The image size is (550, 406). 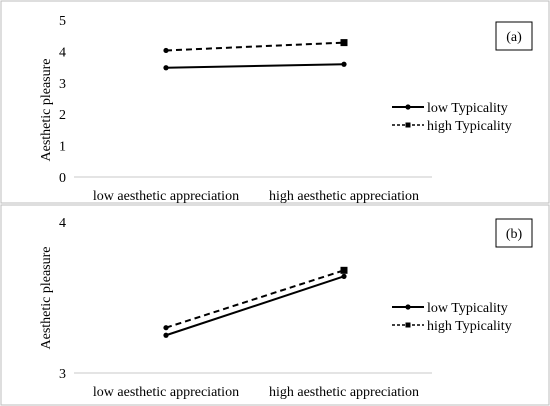 What do you see at coordinates (62, 374) in the screenshot?
I see `panel-b-y-tick-0: 3` at bounding box center [62, 374].